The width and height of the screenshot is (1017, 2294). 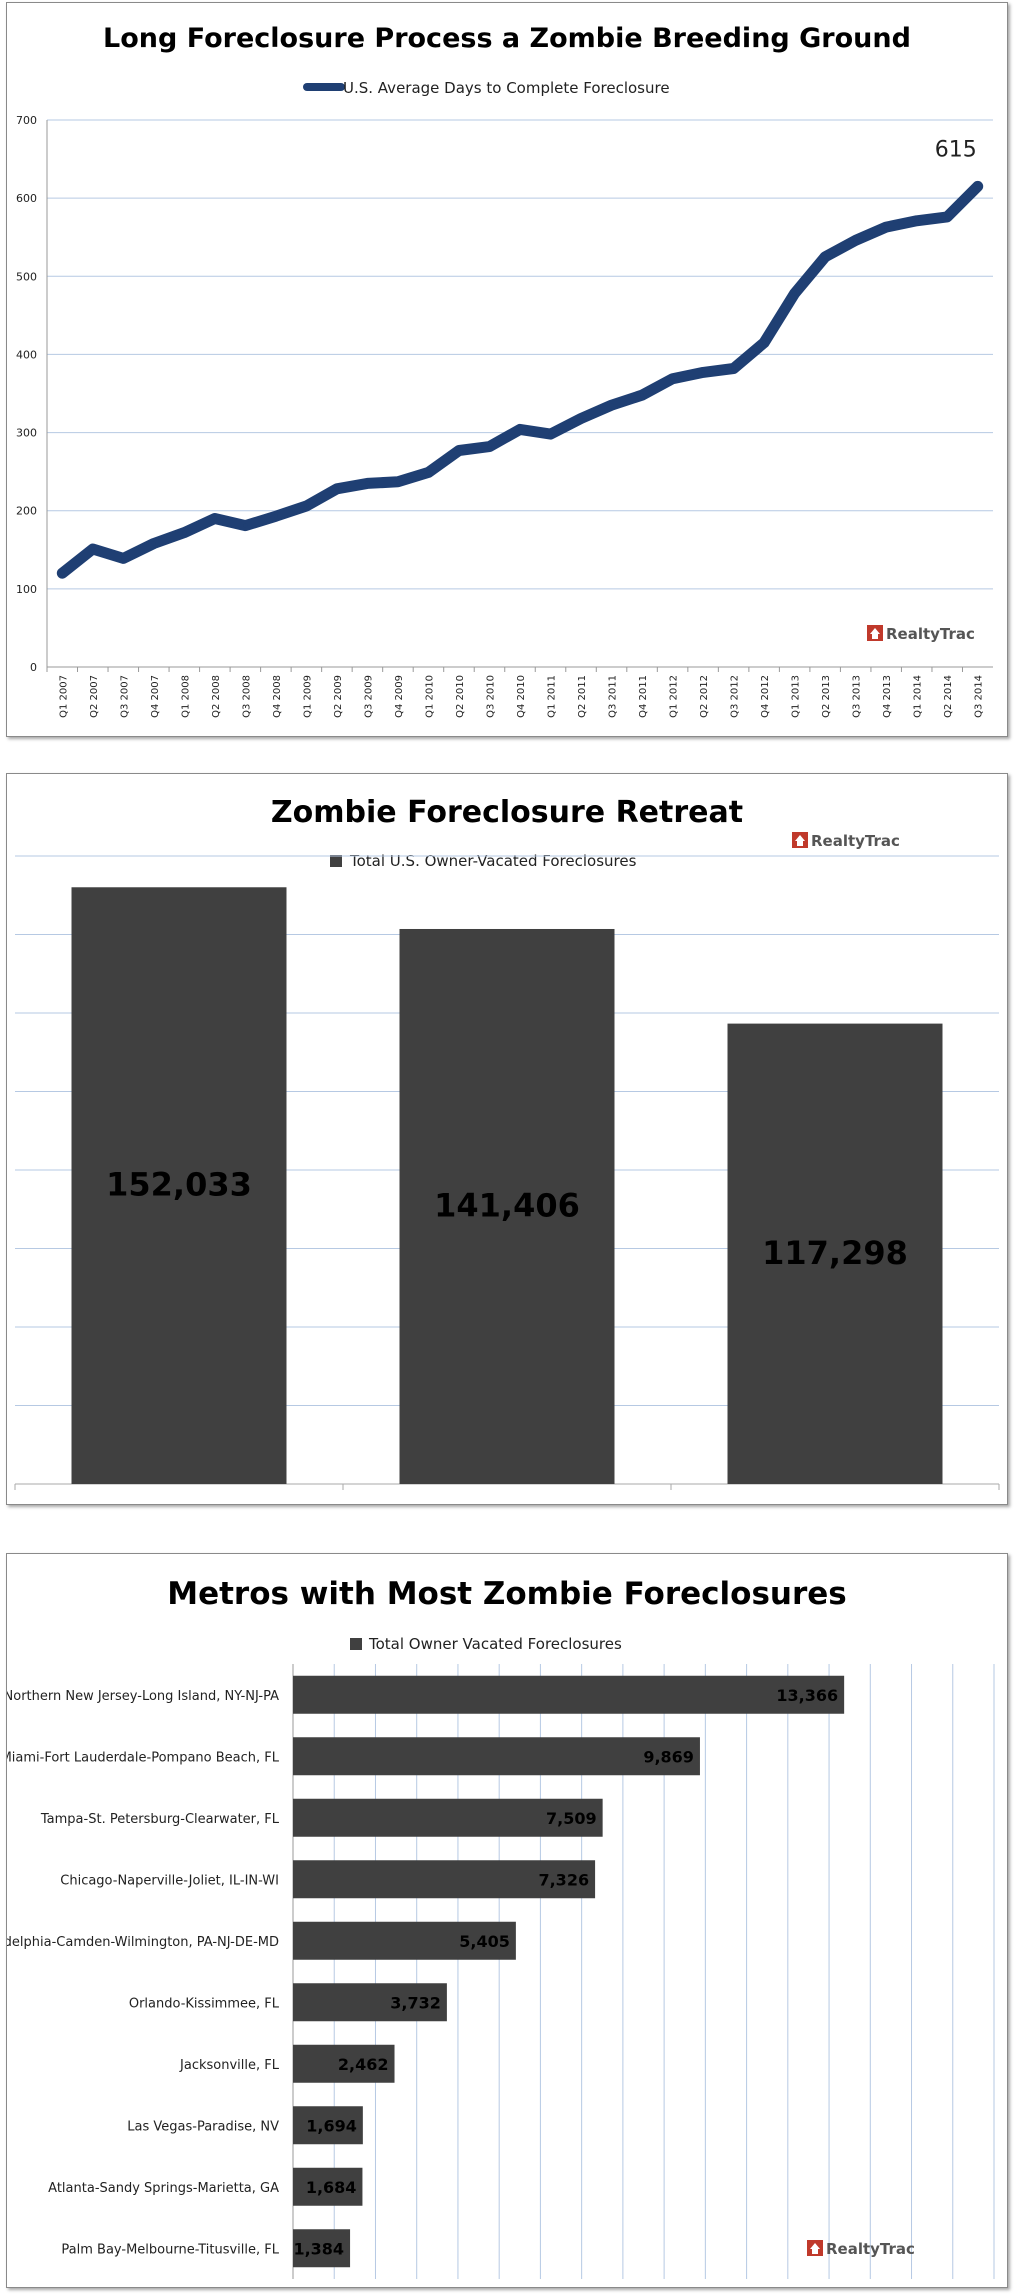 What do you see at coordinates (495, 1644) in the screenshot?
I see `legend-label: Total Owner Vacated Foreclosures` at bounding box center [495, 1644].